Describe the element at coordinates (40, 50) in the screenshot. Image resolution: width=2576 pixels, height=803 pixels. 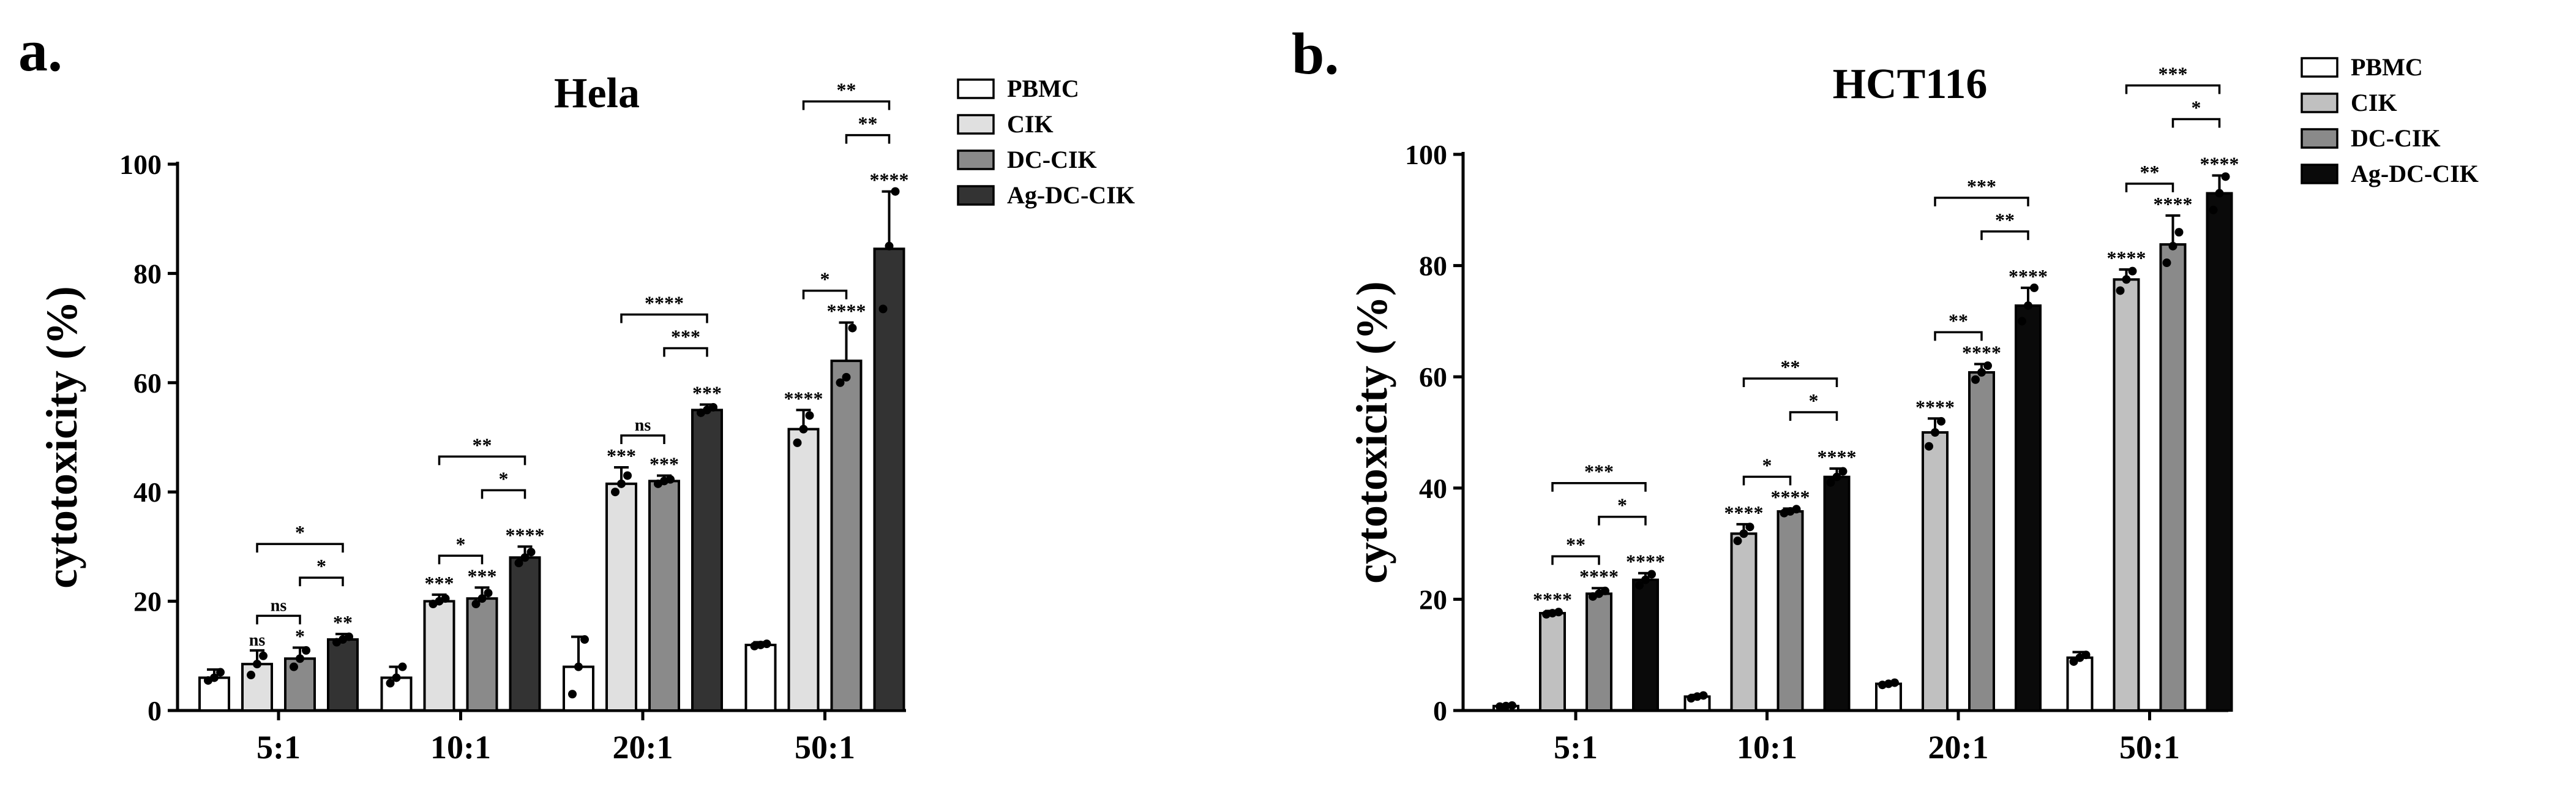
I see `panel-label: a.` at that location.